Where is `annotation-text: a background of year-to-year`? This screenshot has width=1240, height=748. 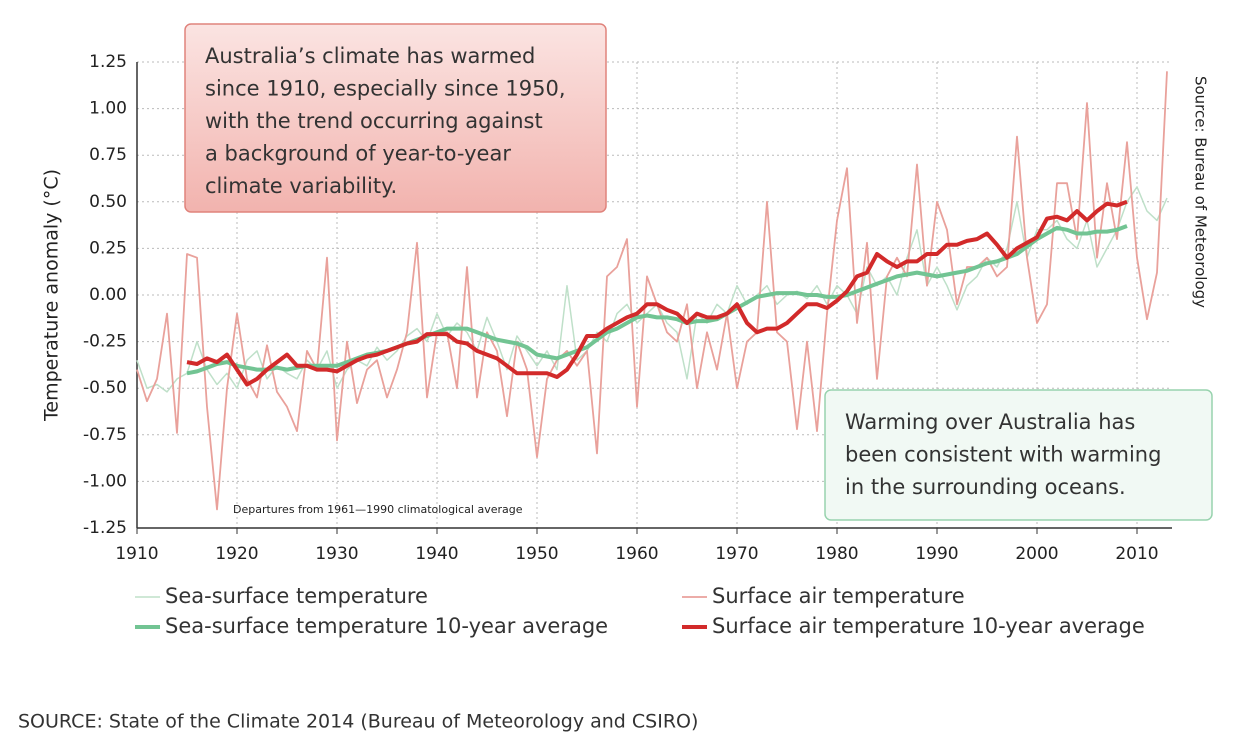 annotation-text: a background of year-to-year is located at coordinates (358, 154).